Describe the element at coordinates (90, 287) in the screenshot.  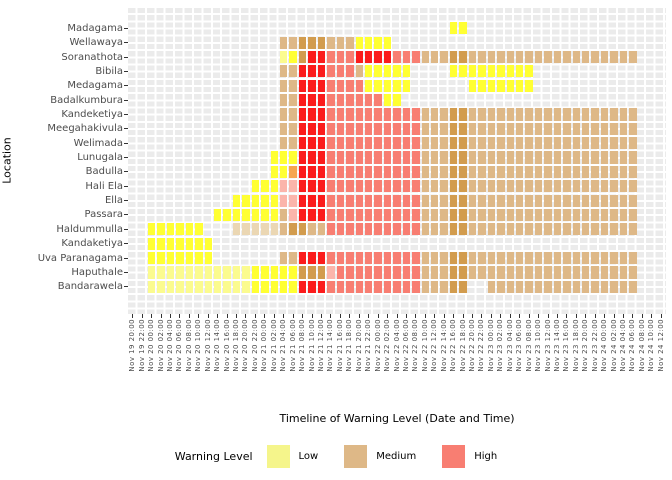
I see `y-axis-label: Bandarawela` at that location.